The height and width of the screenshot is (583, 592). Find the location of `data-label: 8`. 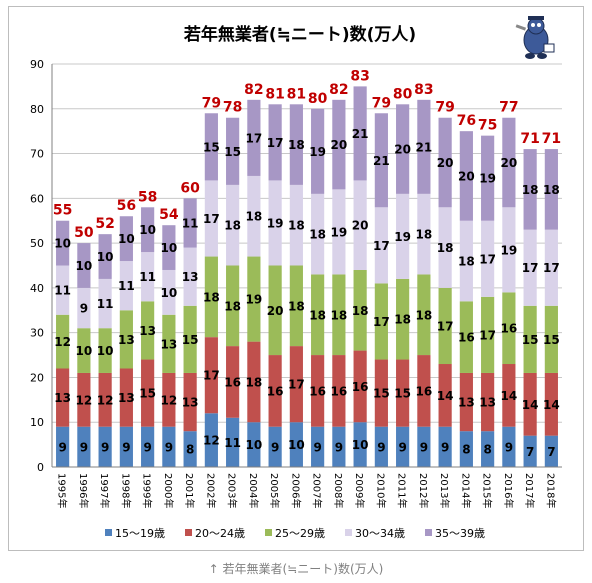

data-label: 8 is located at coordinates (466, 450).